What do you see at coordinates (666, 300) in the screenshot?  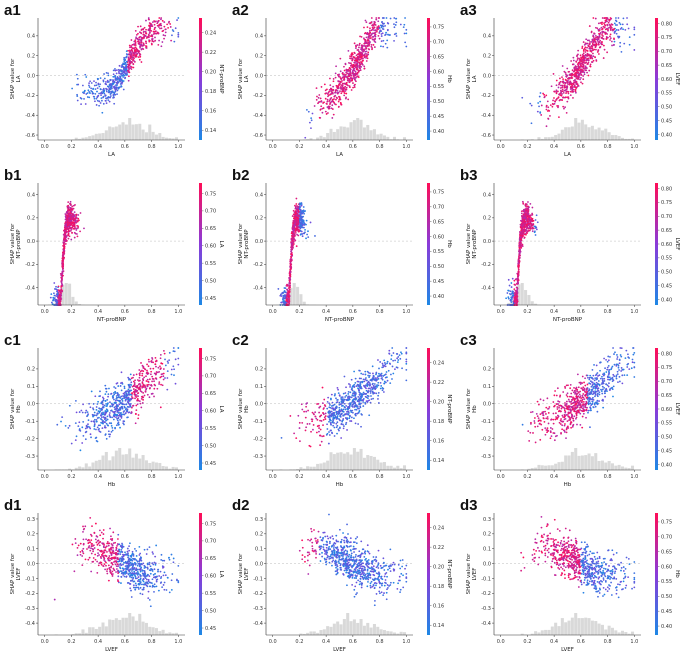 I see `colorbar-tick-label: 0.40` at bounding box center [666, 300].